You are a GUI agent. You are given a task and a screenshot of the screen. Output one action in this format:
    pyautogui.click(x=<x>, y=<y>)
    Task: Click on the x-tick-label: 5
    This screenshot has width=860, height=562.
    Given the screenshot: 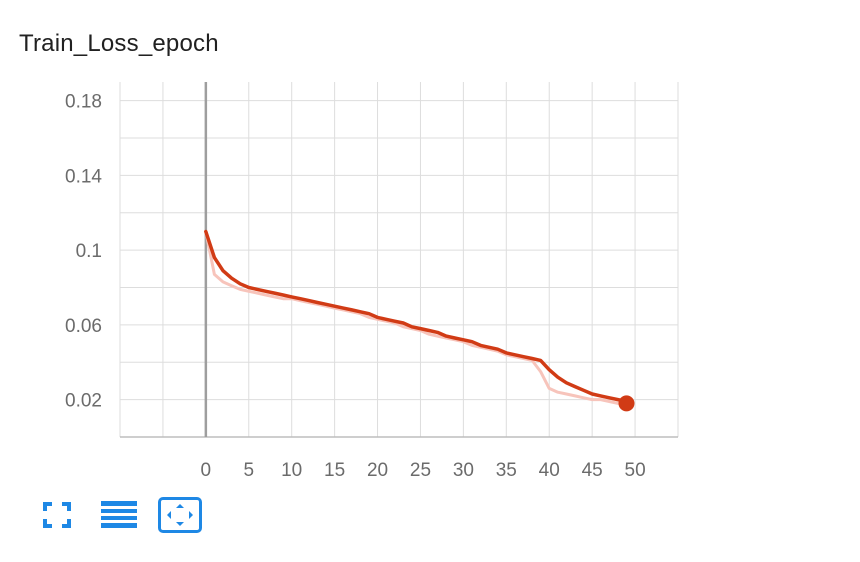 What is the action you would take?
    pyautogui.click(x=248, y=470)
    